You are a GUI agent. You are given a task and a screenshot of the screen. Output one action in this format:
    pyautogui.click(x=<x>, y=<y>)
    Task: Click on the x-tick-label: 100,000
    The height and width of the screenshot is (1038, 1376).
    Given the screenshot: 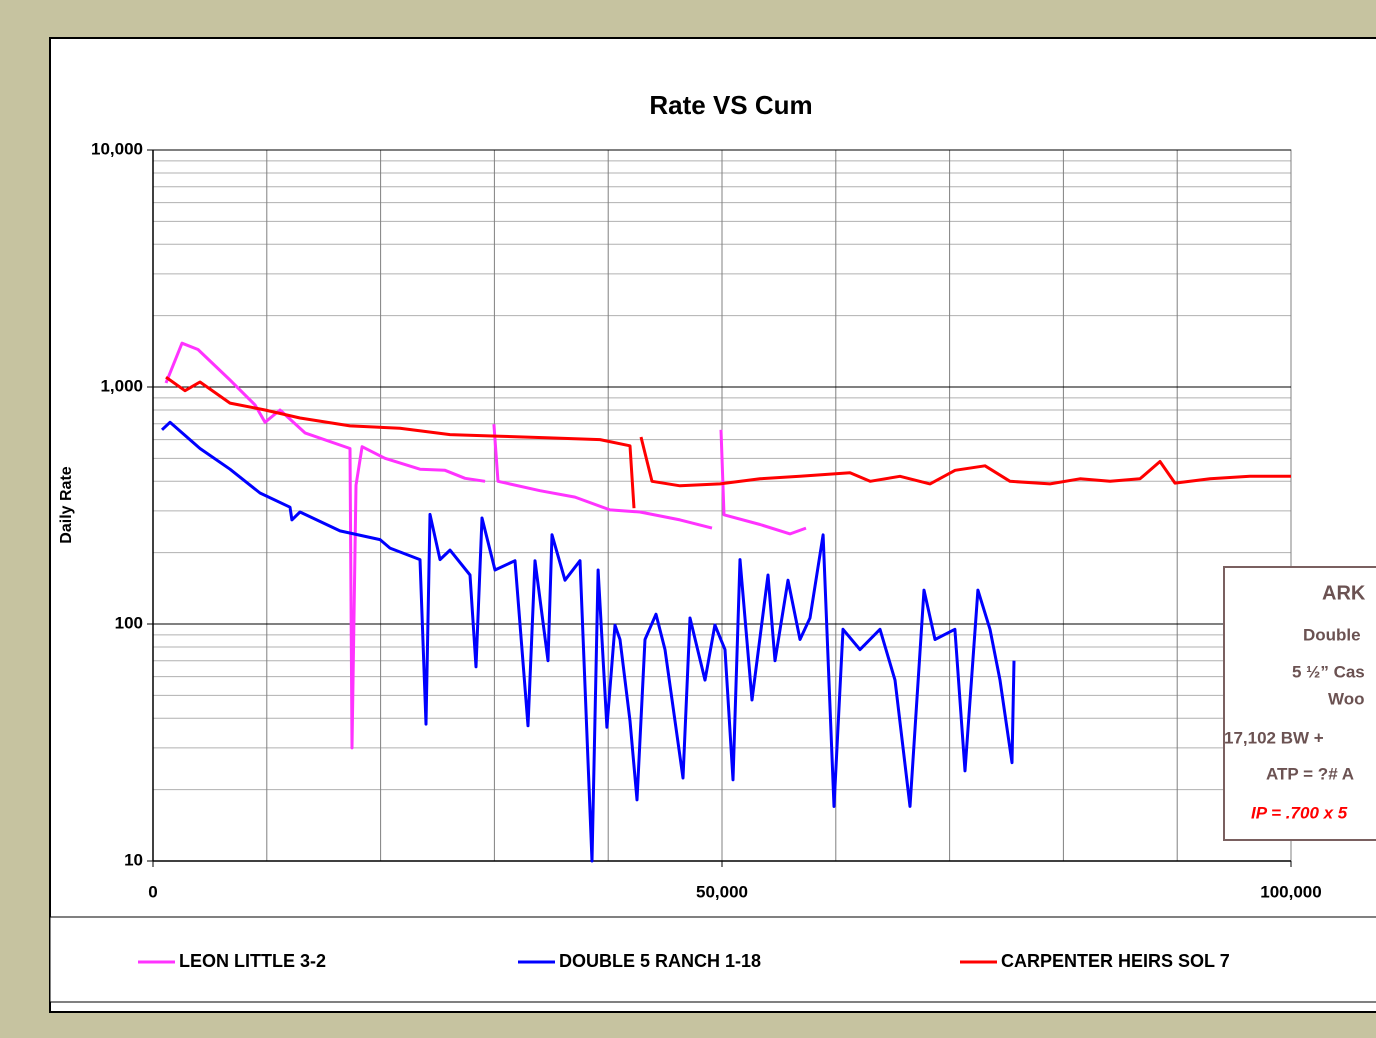 What is the action you would take?
    pyautogui.click(x=1290, y=891)
    